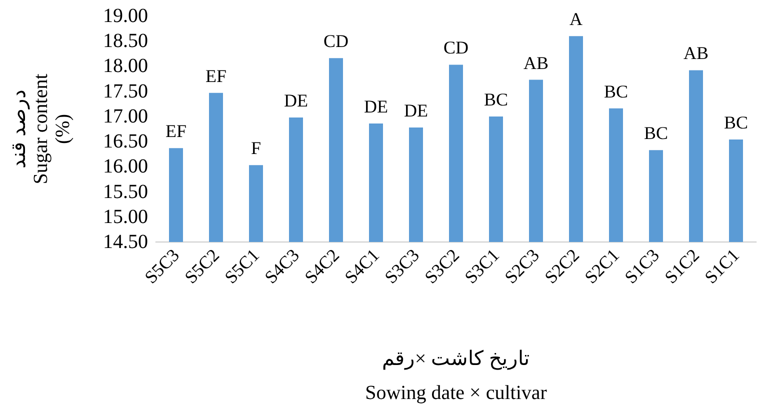 The image size is (778, 415). What do you see at coordinates (125, 141) in the screenshot?
I see `y-tick-label: 16.50` at bounding box center [125, 141].